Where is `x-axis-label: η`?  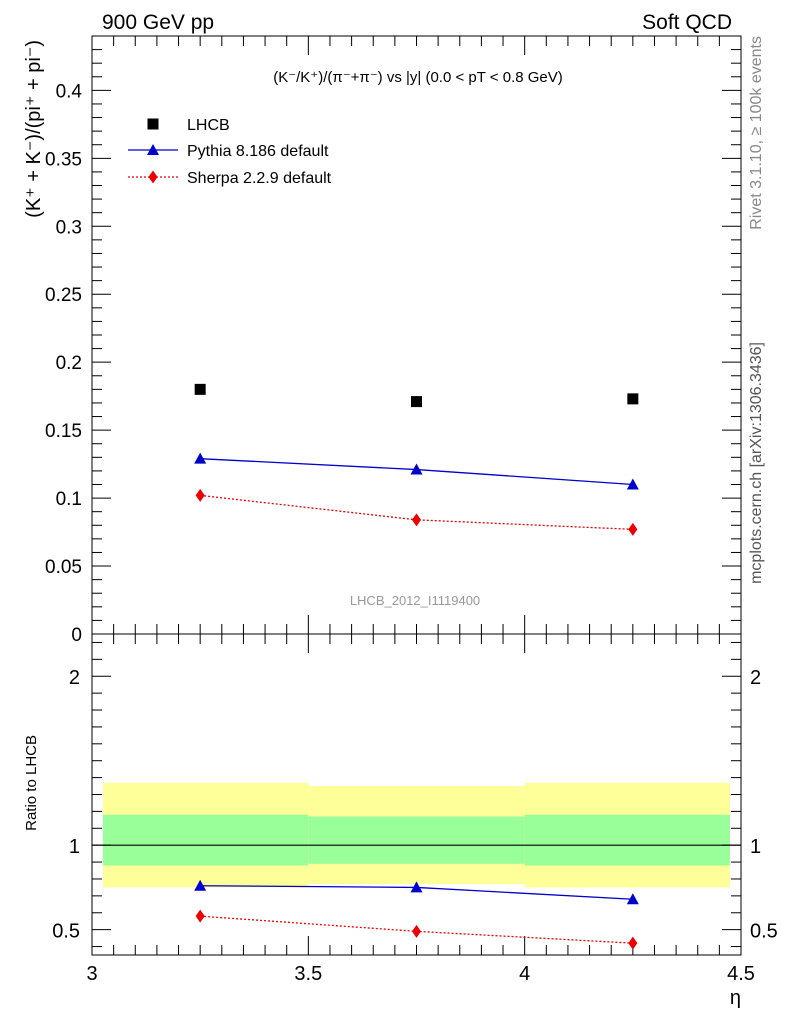
x-axis-label: η is located at coordinates (735, 998).